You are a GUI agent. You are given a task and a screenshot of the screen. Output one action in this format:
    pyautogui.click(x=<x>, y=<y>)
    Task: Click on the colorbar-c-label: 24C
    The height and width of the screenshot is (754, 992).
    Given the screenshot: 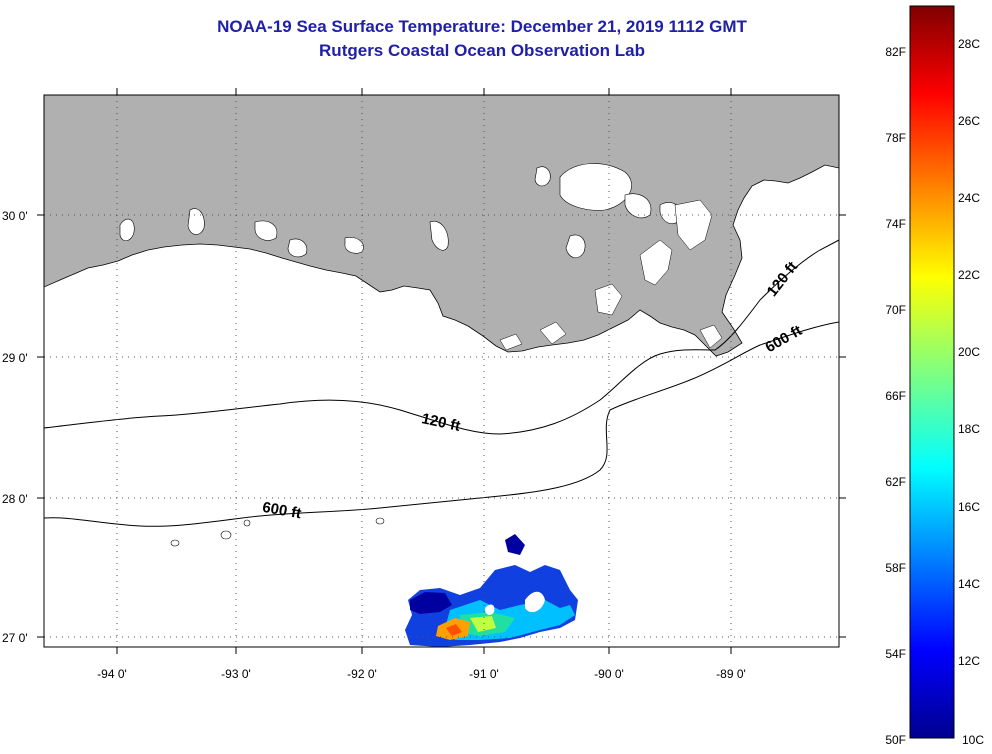 What is the action you would take?
    pyautogui.click(x=969, y=198)
    